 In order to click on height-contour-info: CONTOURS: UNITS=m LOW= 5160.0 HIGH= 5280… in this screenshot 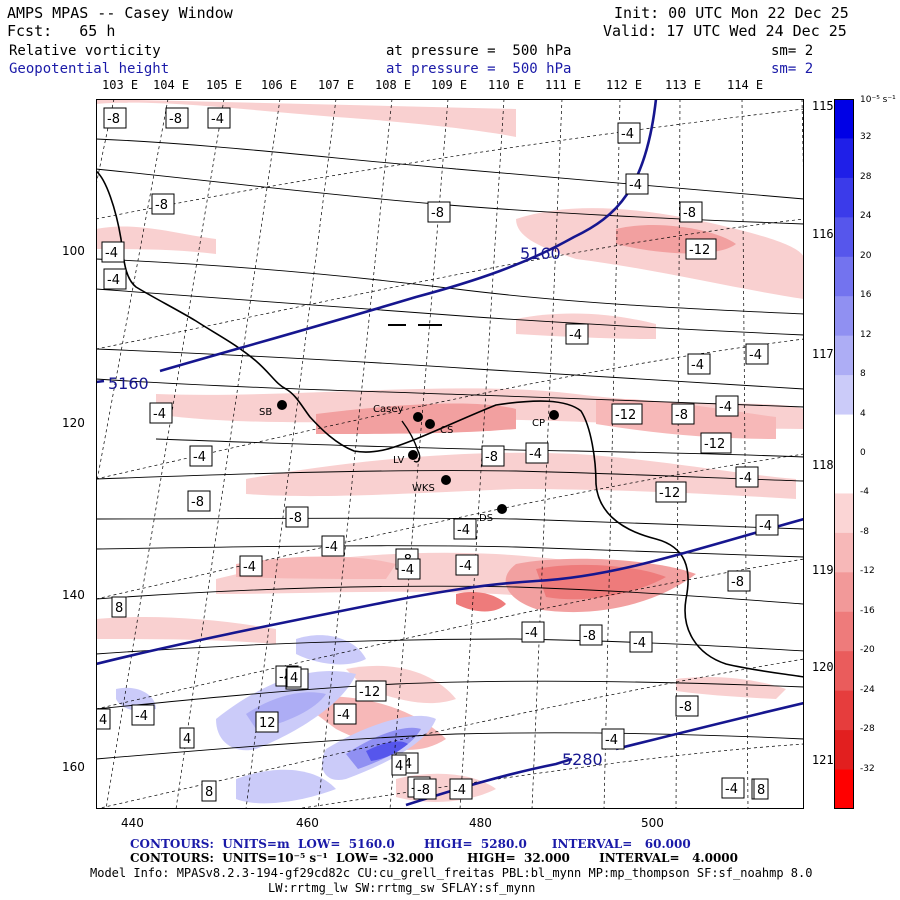, I will do `click(410, 844)`.